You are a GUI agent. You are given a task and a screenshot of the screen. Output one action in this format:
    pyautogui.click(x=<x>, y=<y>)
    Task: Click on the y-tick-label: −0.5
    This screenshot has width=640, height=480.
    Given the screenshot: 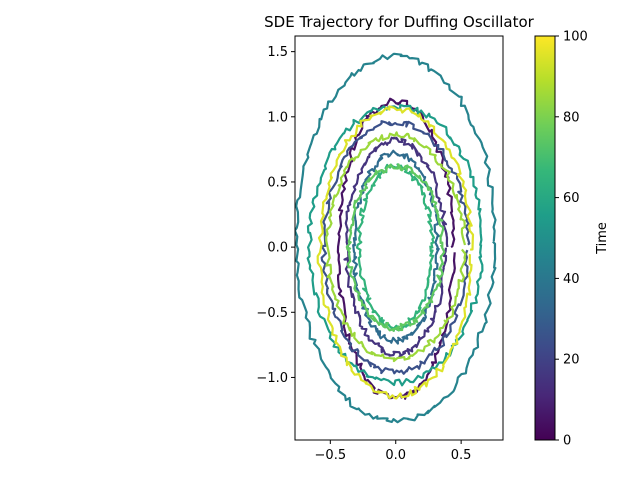 What is the action you would take?
    pyautogui.click(x=272, y=313)
    